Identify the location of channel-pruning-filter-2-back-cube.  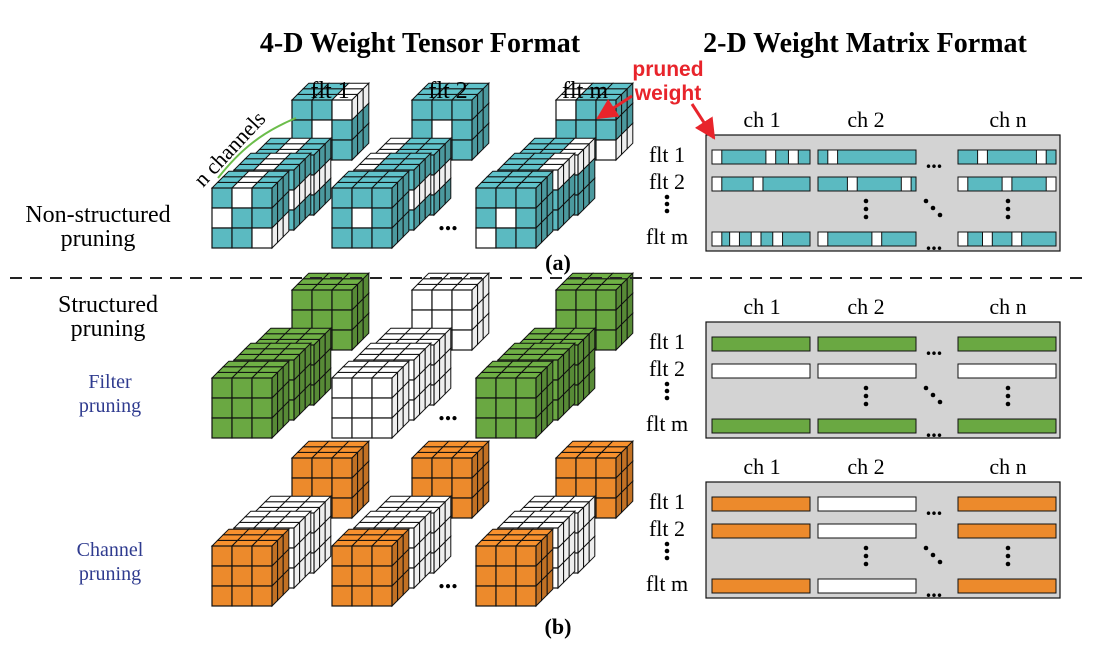
(450, 479).